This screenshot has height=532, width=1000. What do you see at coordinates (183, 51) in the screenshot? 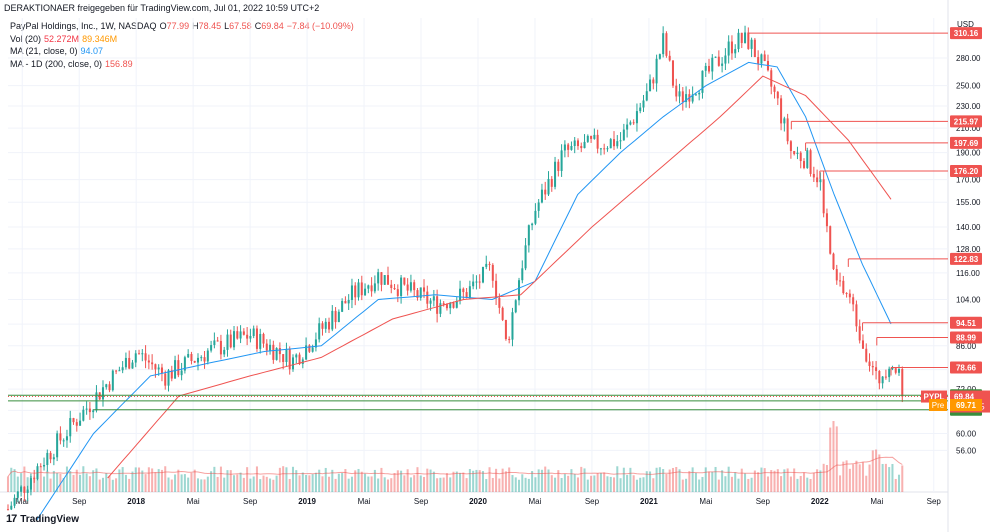
I see `legend-ma21-row: MA (21, close, 0) 94.07` at bounding box center [183, 51].